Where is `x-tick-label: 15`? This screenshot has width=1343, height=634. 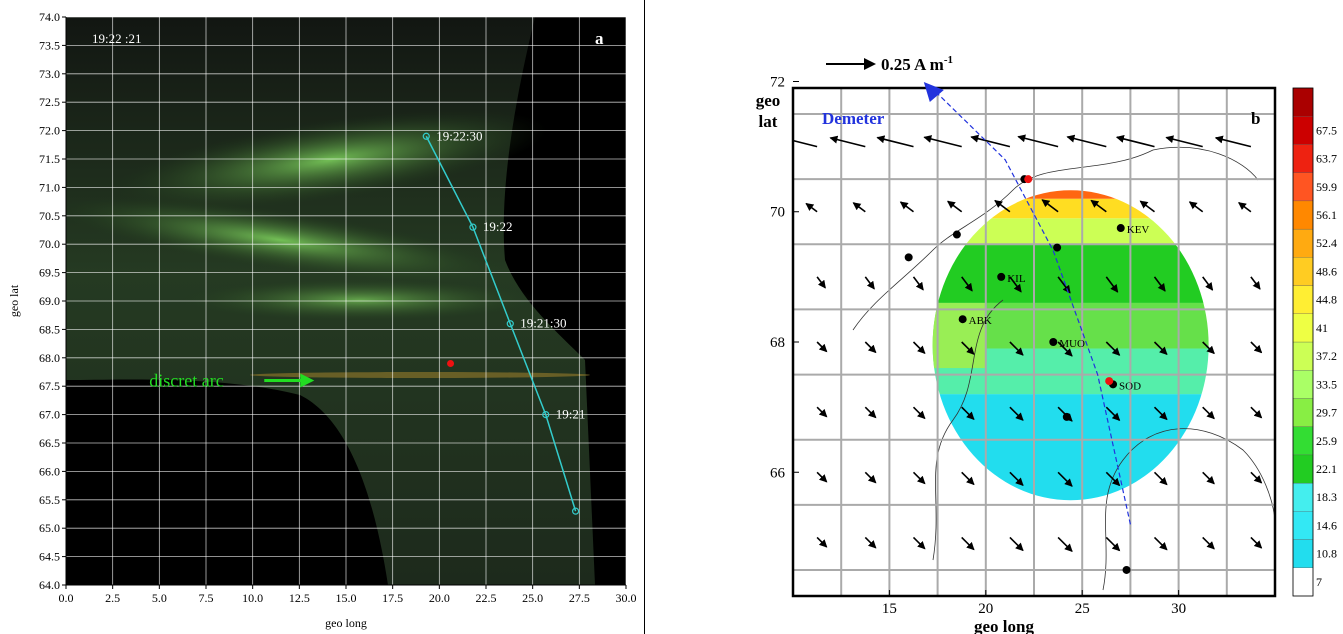 x-tick-label: 15 is located at coordinates (889, 609).